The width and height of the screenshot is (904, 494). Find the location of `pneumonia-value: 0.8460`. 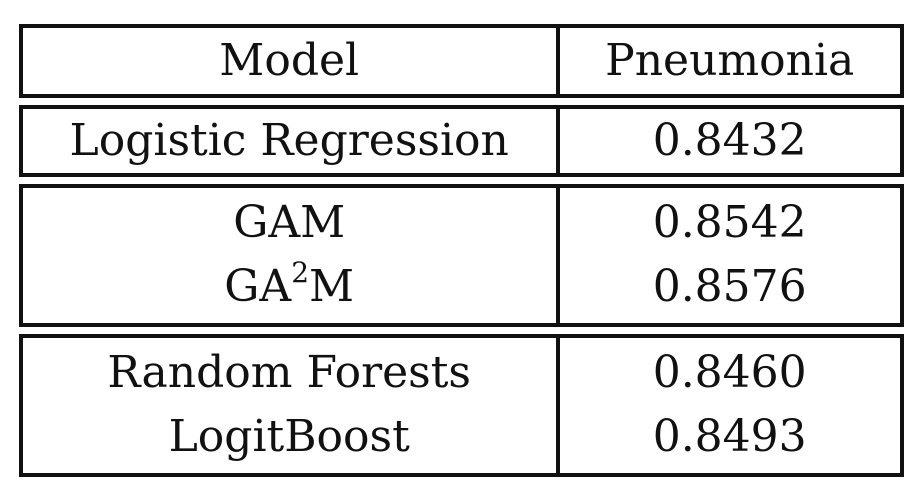

pneumonia-value: 0.8460 is located at coordinates (729, 372).